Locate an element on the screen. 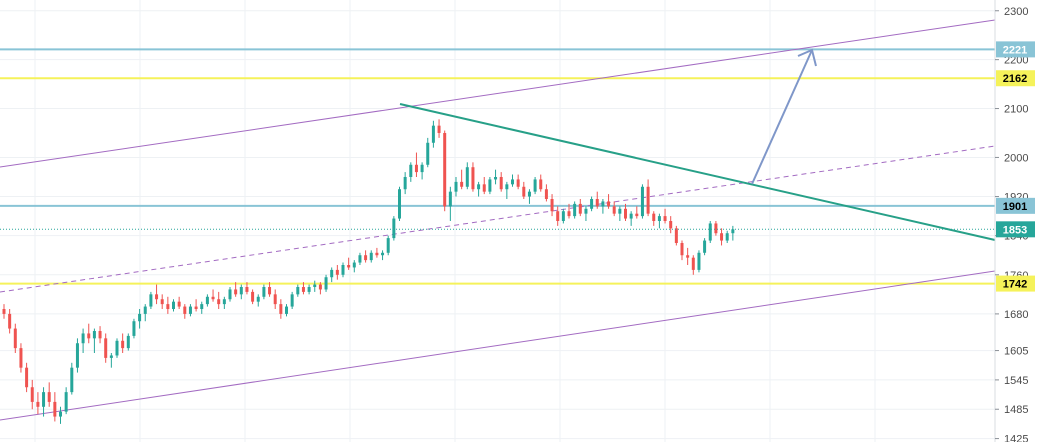  y-tick-label: 1485 is located at coordinates (1016, 410).